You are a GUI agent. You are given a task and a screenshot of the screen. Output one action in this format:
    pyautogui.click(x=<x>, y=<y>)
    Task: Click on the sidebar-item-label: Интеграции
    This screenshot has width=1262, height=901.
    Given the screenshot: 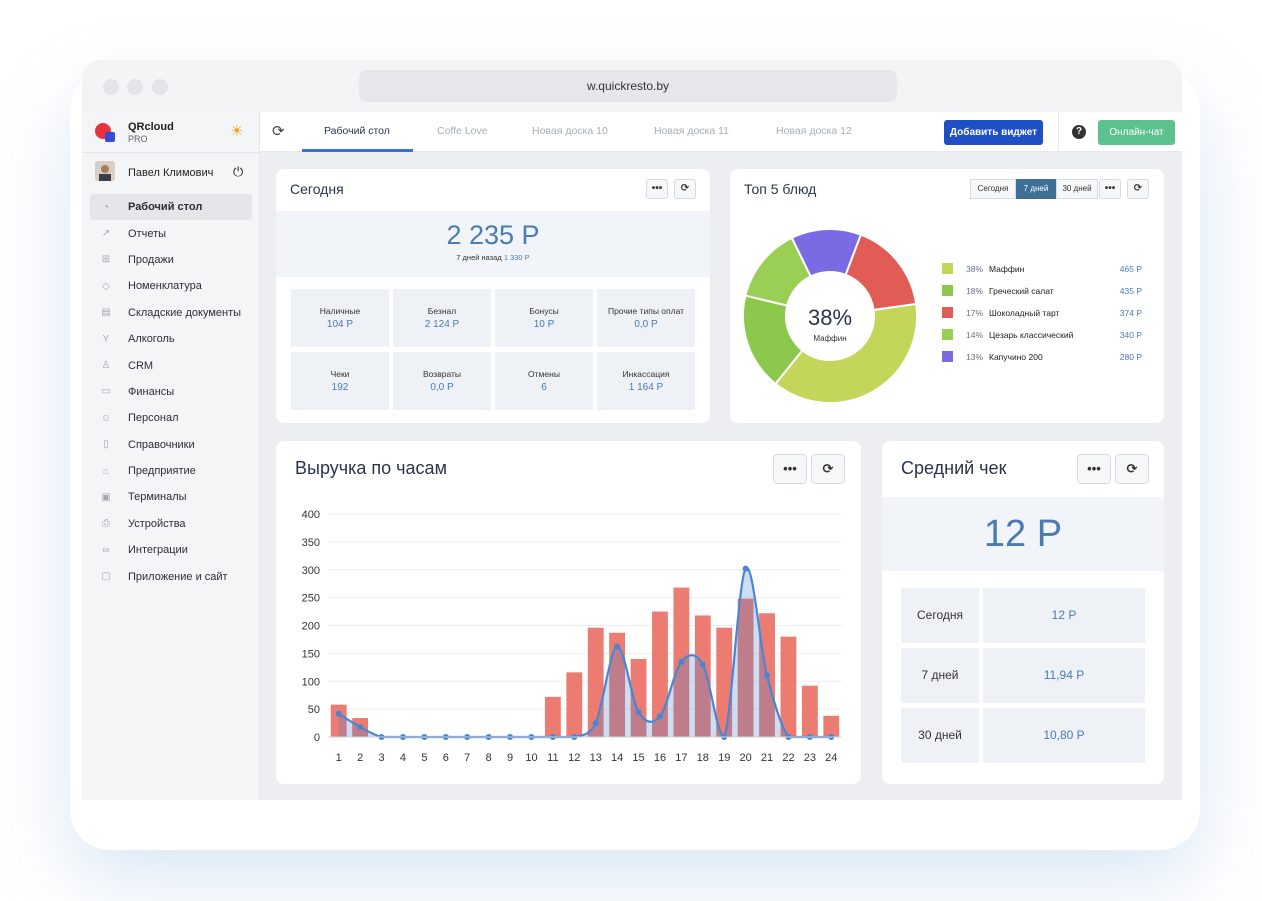 What is the action you would take?
    pyautogui.click(x=158, y=550)
    